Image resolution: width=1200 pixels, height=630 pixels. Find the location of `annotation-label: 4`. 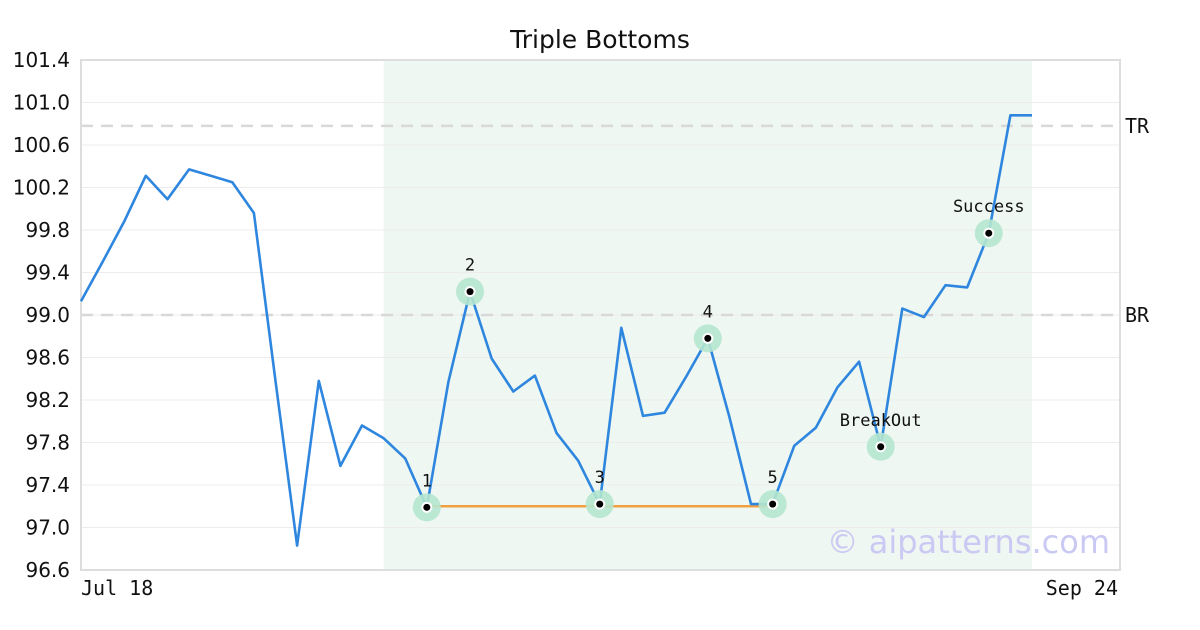

annotation-label: 4 is located at coordinates (708, 312).